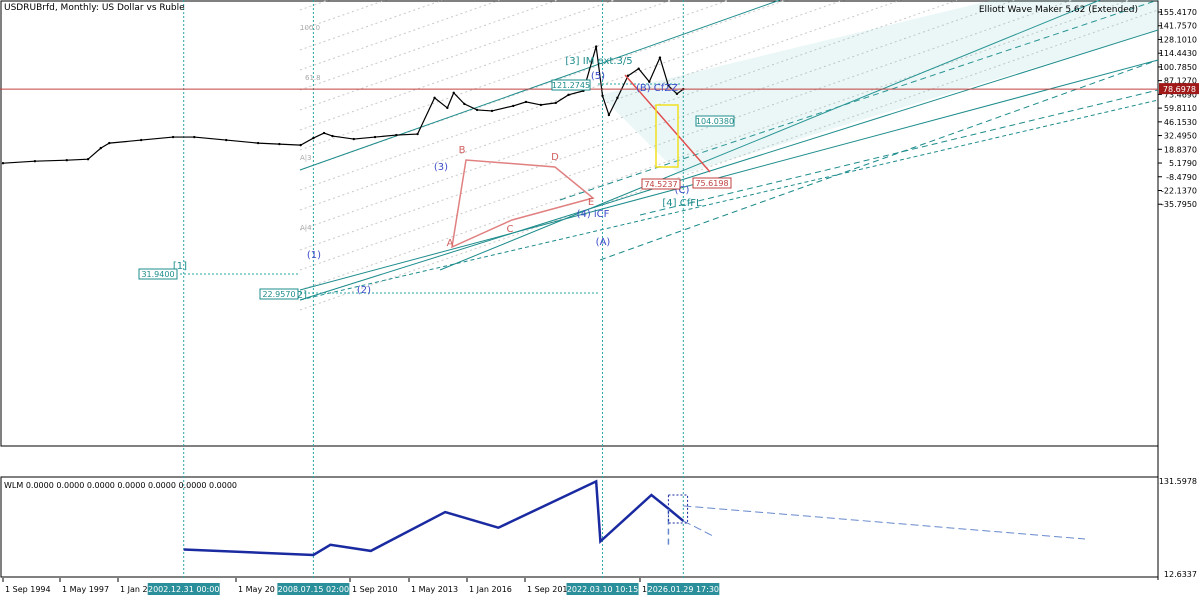 This screenshot has height=598, width=1200. Describe the element at coordinates (180, 266) in the screenshot. I see `wave-label: [1]` at that location.